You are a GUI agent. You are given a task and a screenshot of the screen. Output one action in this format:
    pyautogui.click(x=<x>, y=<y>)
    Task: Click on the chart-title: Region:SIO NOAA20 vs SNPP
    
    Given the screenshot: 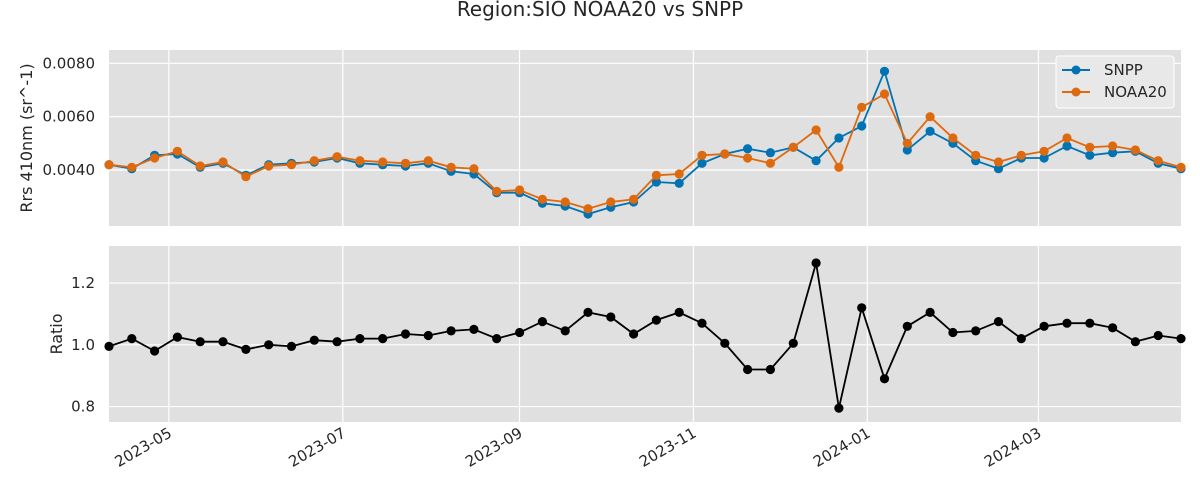 What is the action you would take?
    pyautogui.click(x=600, y=10)
    